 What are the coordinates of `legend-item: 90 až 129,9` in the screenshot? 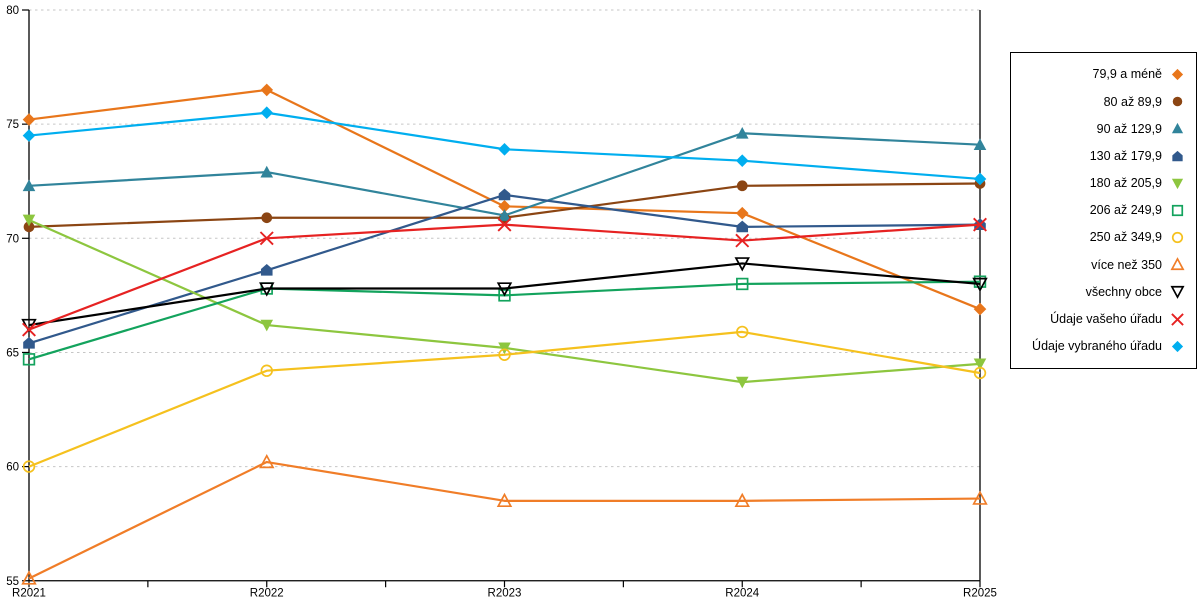 It's located at (1101, 128).